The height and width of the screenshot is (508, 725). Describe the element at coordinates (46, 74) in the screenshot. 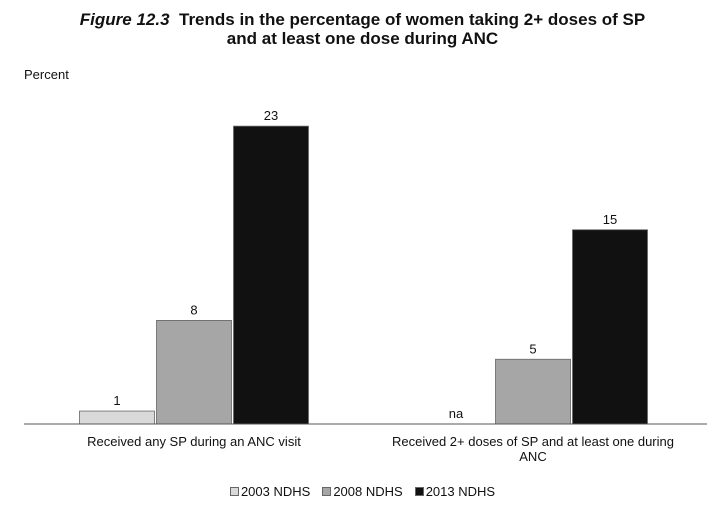

I see `y-axis-label: Percent` at that location.